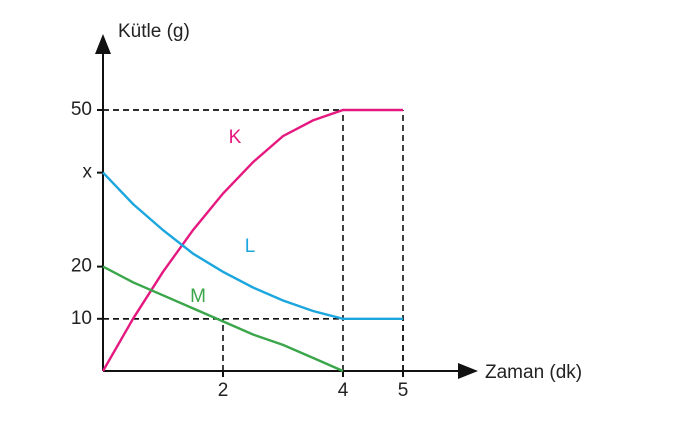 This screenshot has height=443, width=683. What do you see at coordinates (81, 266) in the screenshot?
I see `y-tick-label: 20` at bounding box center [81, 266].